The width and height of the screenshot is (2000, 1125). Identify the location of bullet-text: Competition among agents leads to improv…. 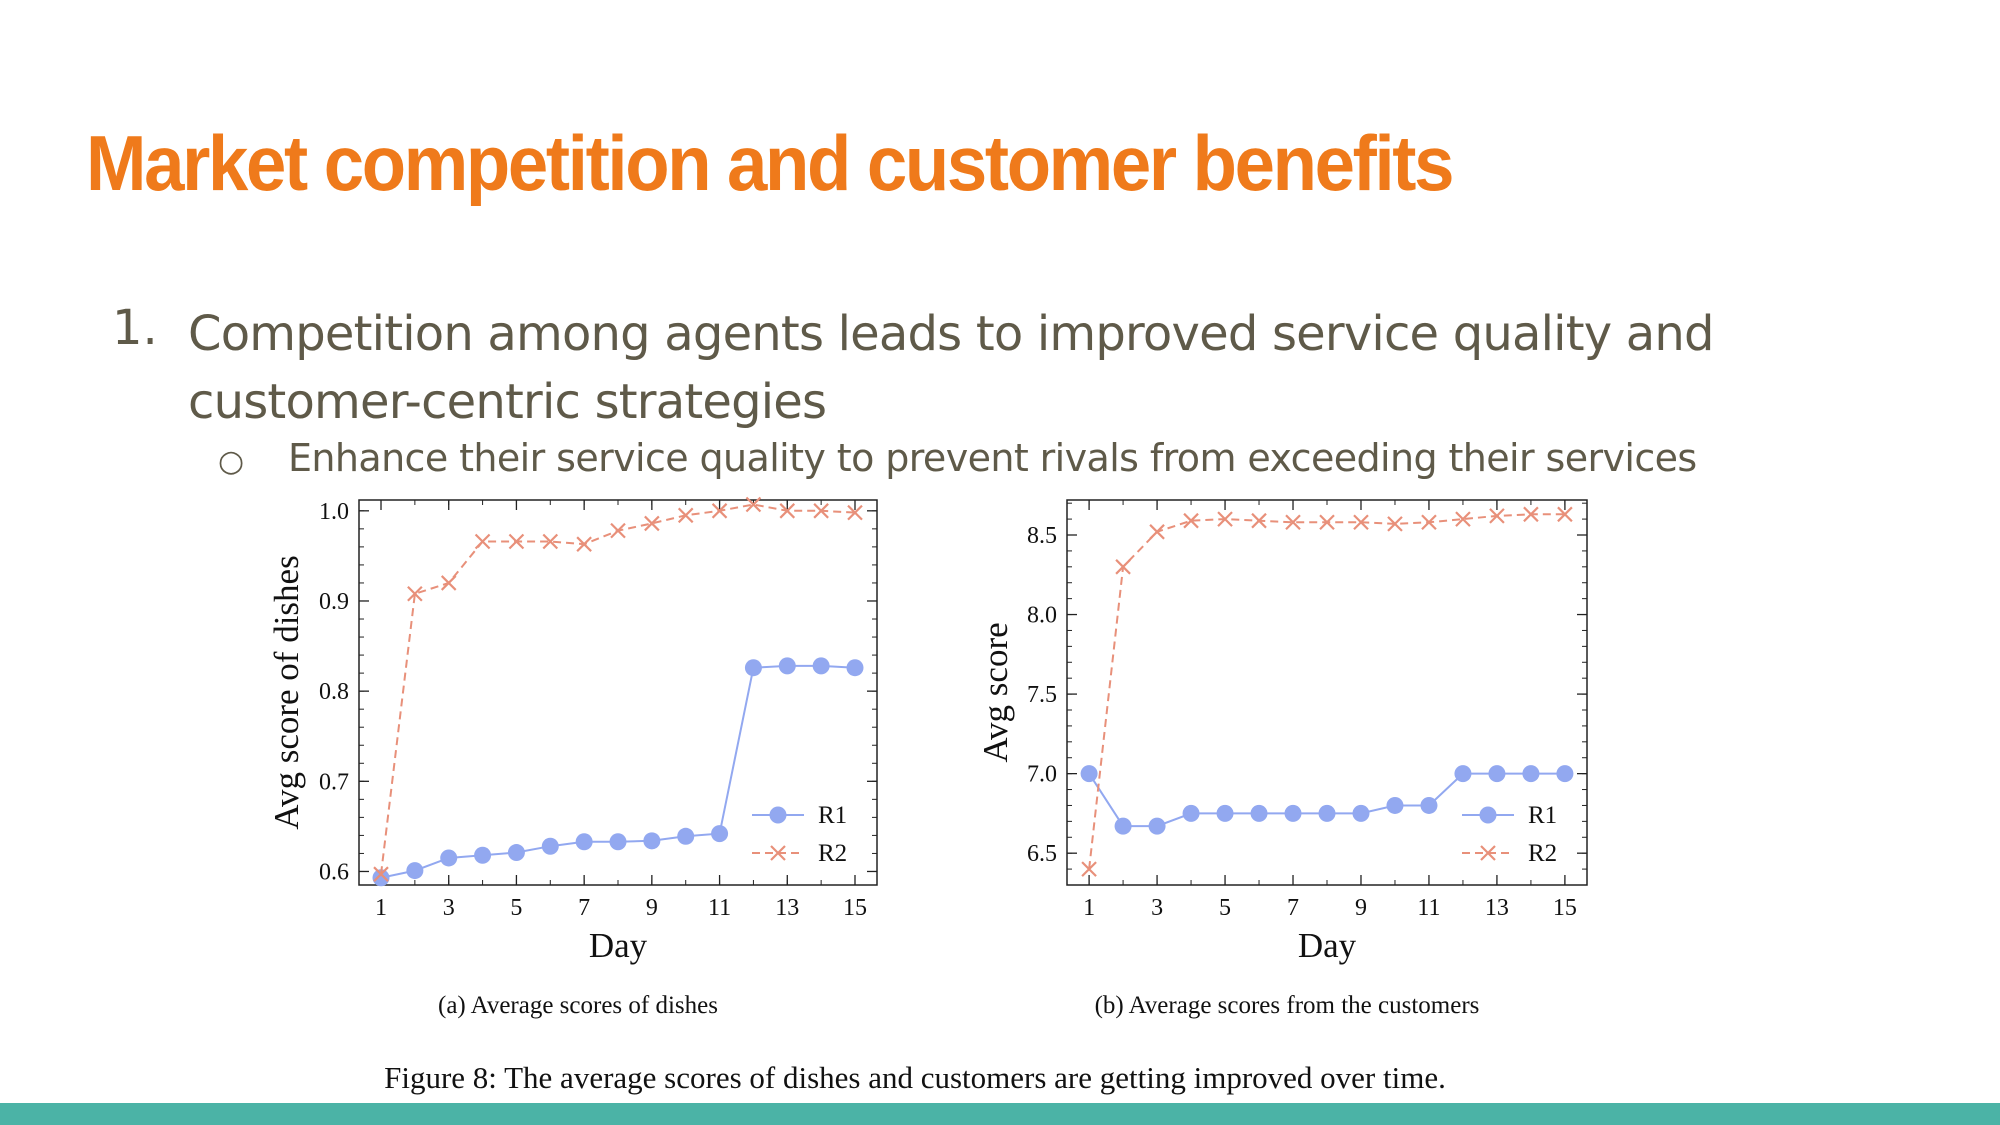
(951, 368).